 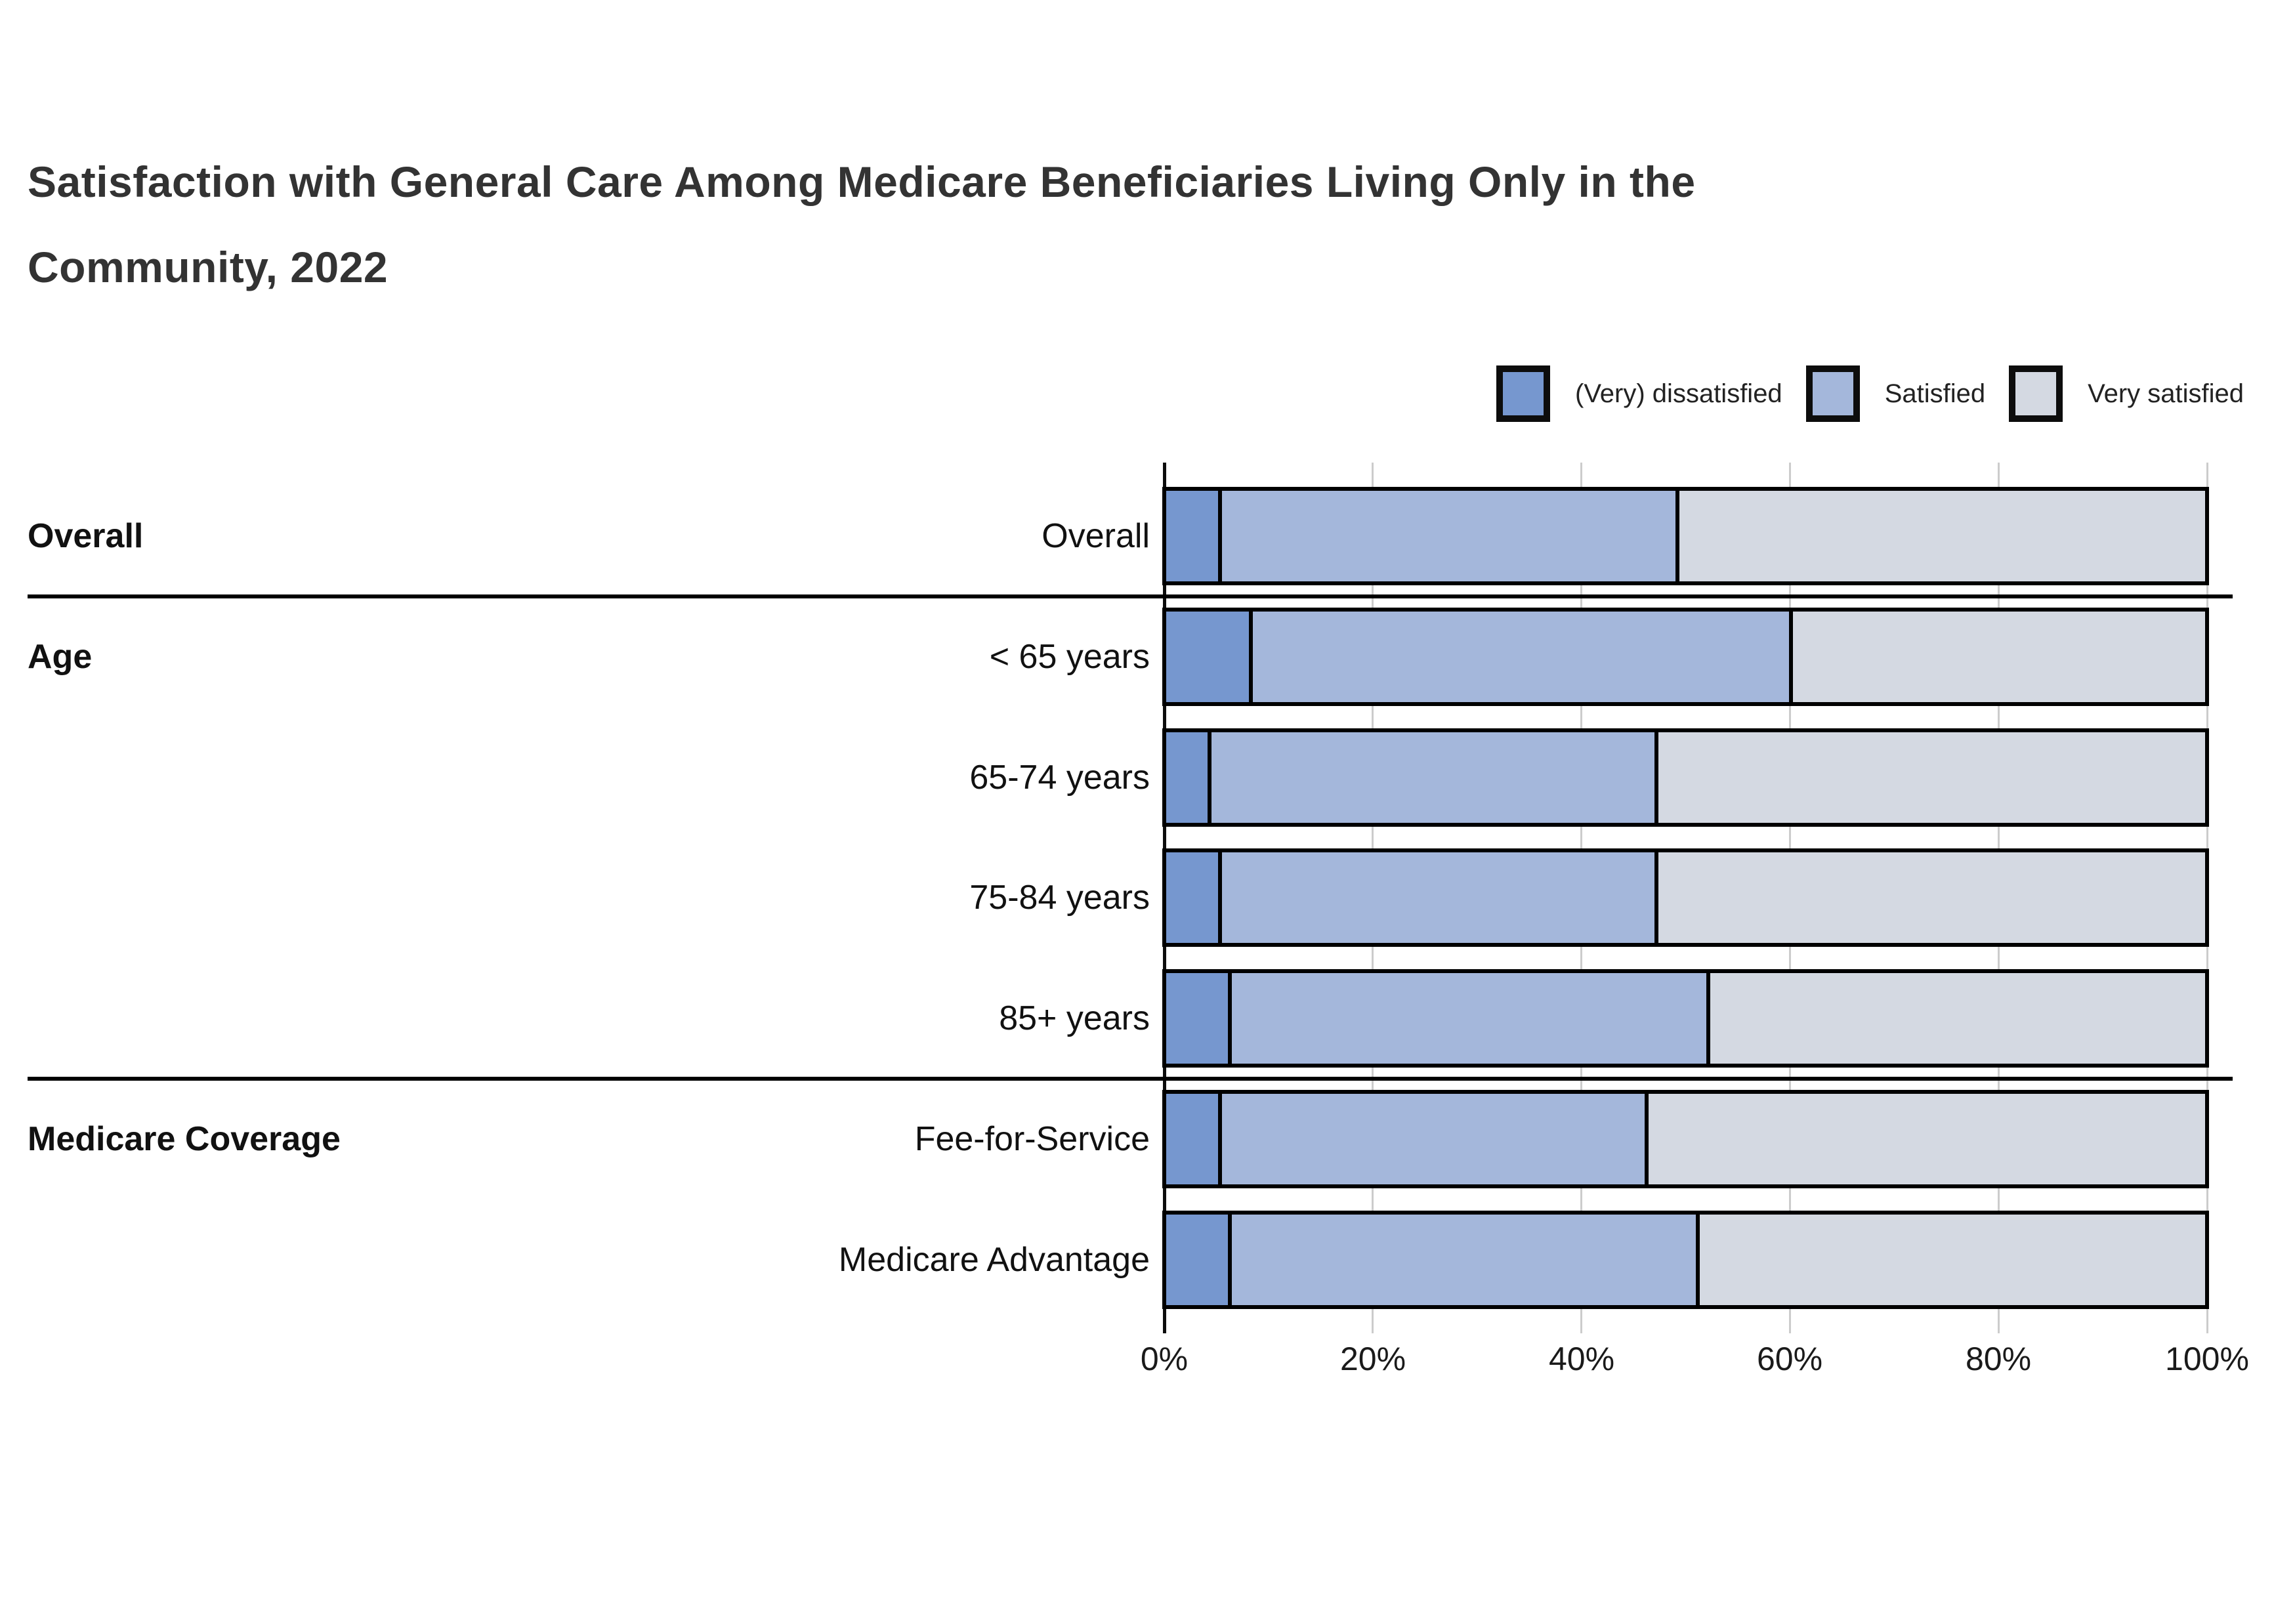 I want to click on bar-medicare-advantage, so click(x=1685, y=1260).